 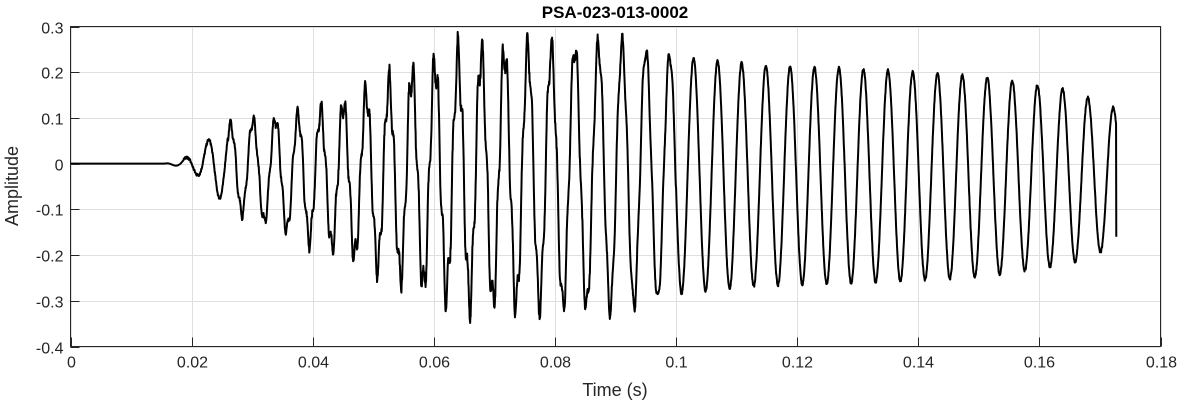 I want to click on y-tick-label: 0.3, so click(x=52, y=29).